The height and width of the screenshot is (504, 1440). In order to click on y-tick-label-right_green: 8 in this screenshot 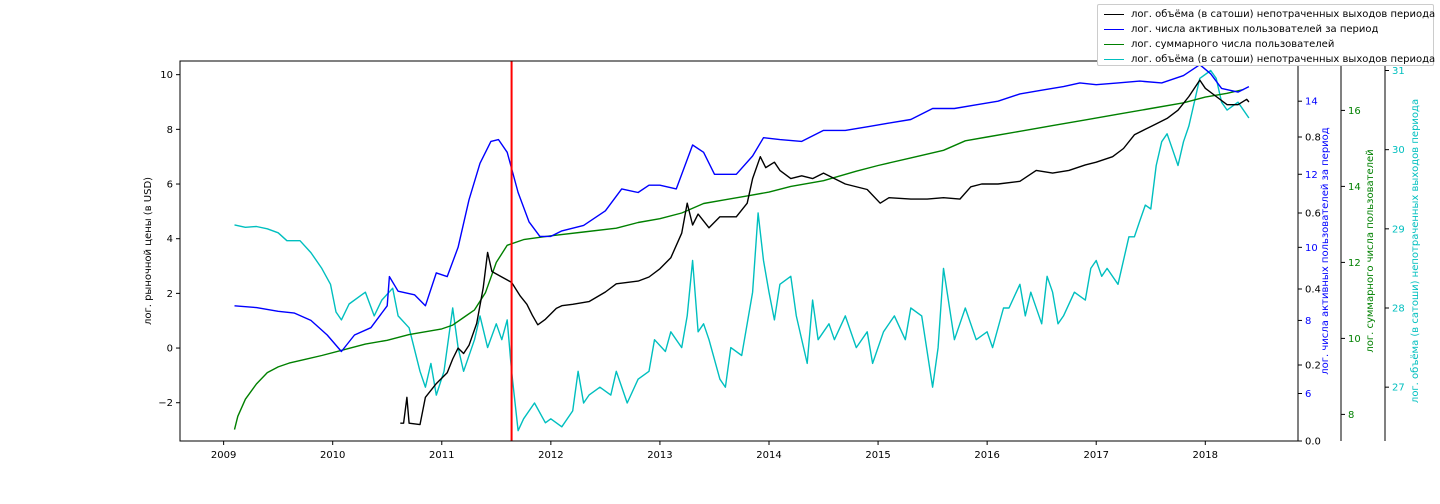, I will do `click(1351, 415)`.